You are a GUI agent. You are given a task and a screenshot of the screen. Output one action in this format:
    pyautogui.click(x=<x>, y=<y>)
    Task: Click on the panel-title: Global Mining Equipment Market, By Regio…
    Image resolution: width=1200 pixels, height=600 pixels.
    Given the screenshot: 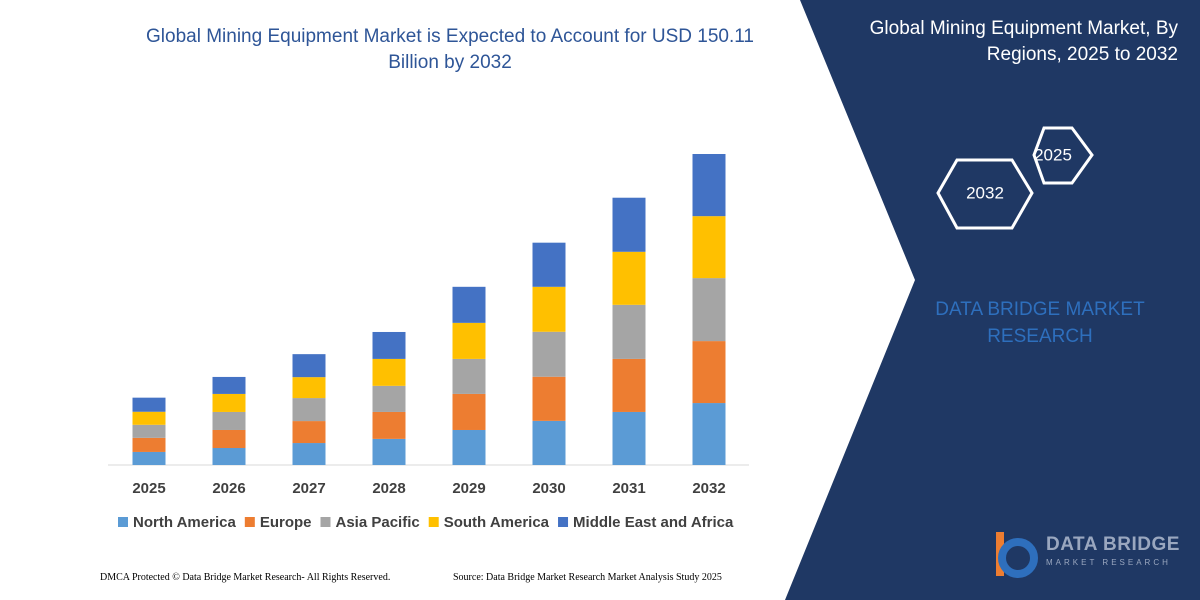 What is the action you would take?
    pyautogui.click(x=1023, y=41)
    